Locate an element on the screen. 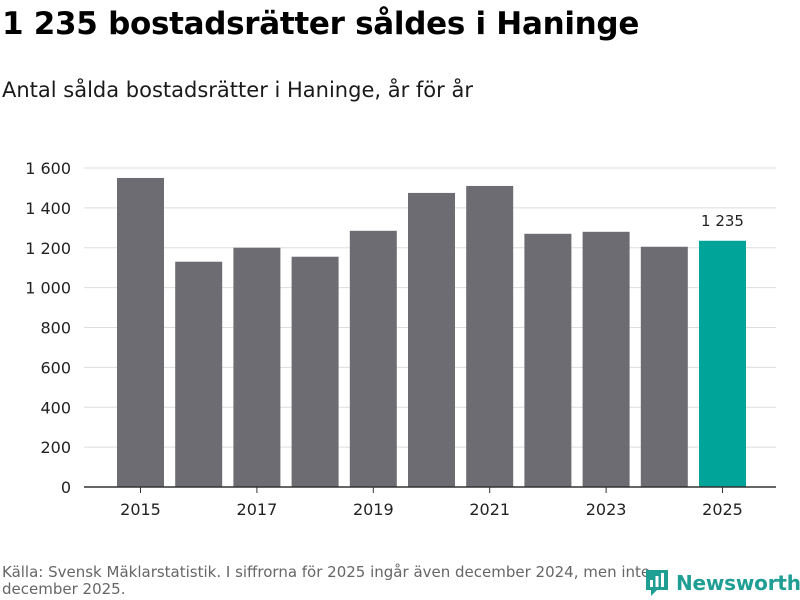  y-tick-label: 800 is located at coordinates (55, 328).